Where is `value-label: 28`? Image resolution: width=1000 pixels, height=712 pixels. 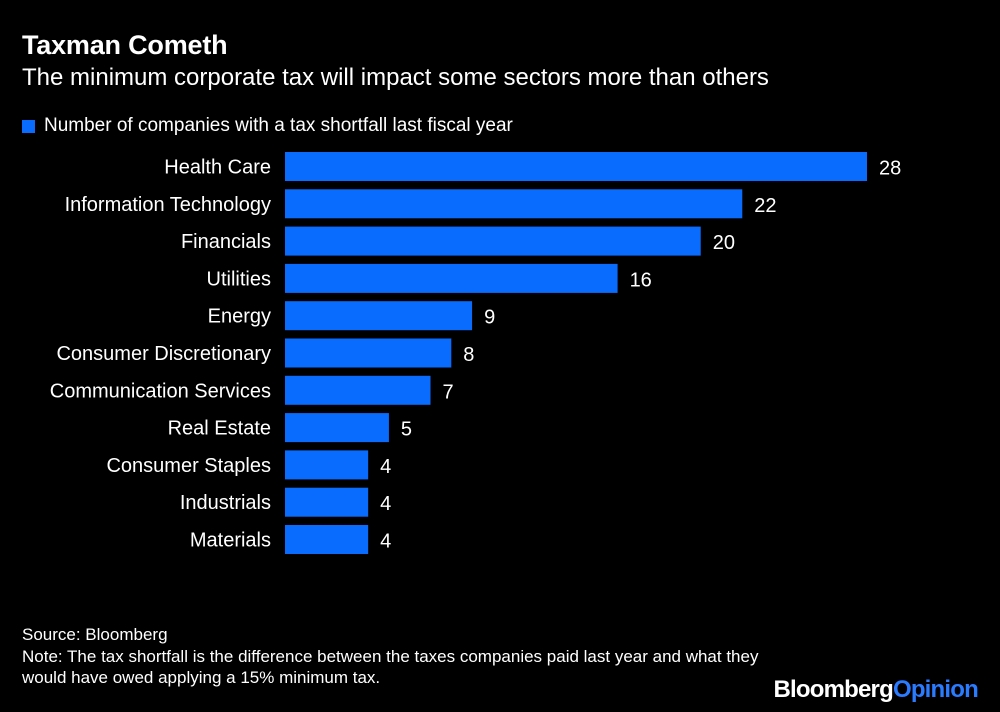 value-label: 28 is located at coordinates (890, 169).